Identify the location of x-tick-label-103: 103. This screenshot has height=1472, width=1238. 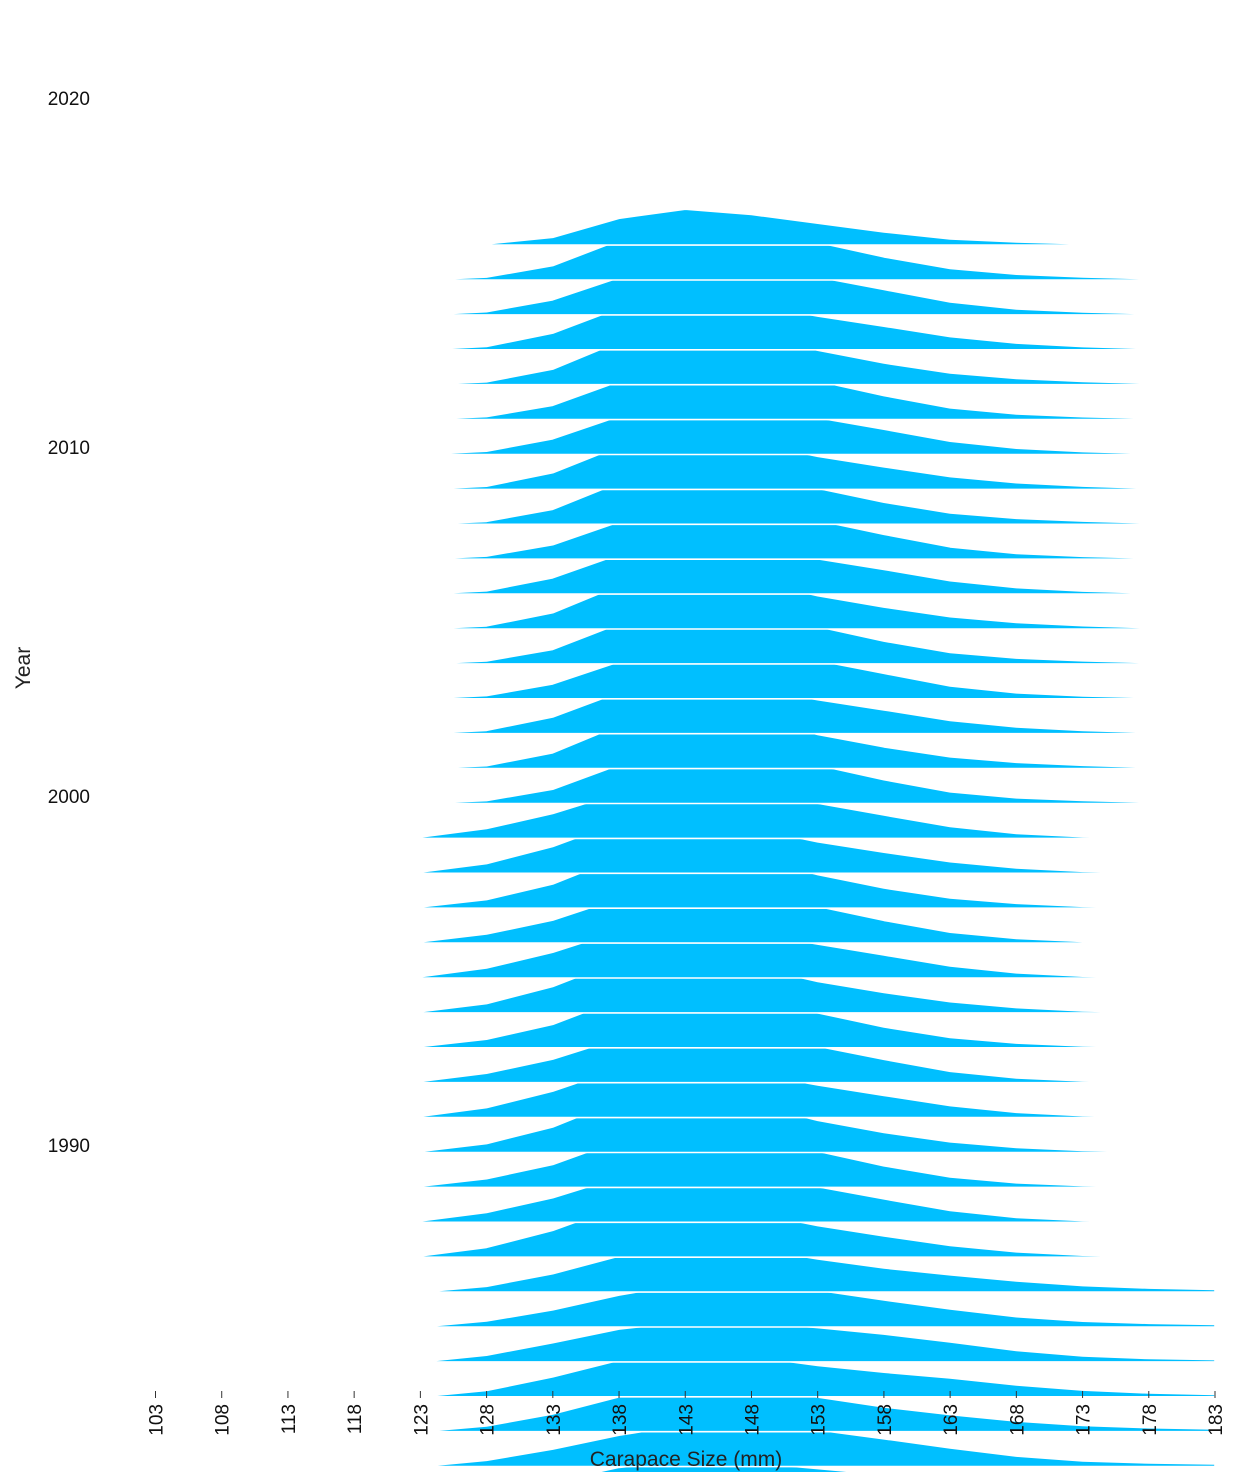
(157, 1420).